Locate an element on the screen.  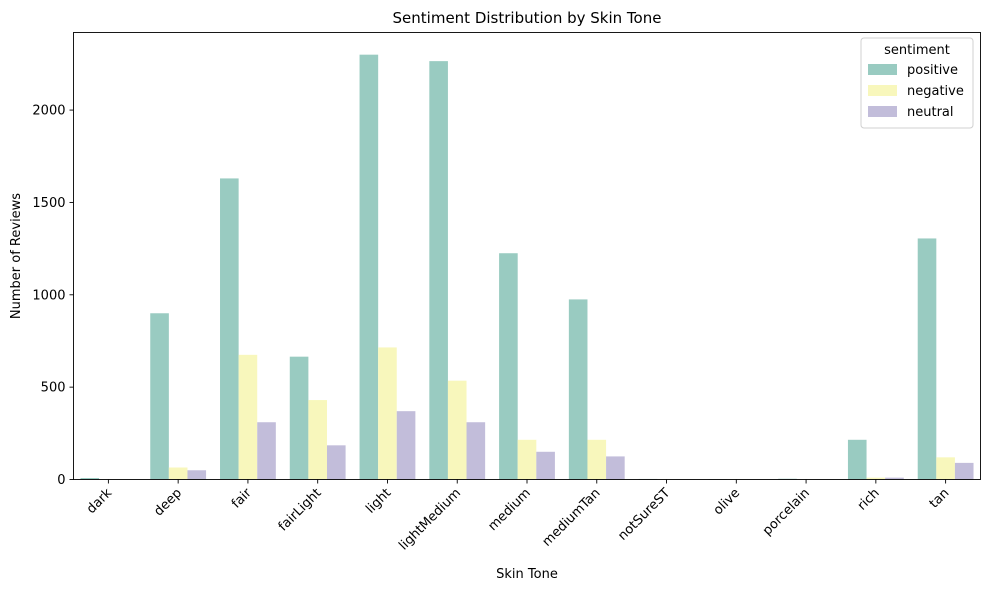
bar-positive-fairLight is located at coordinates (299, 418).